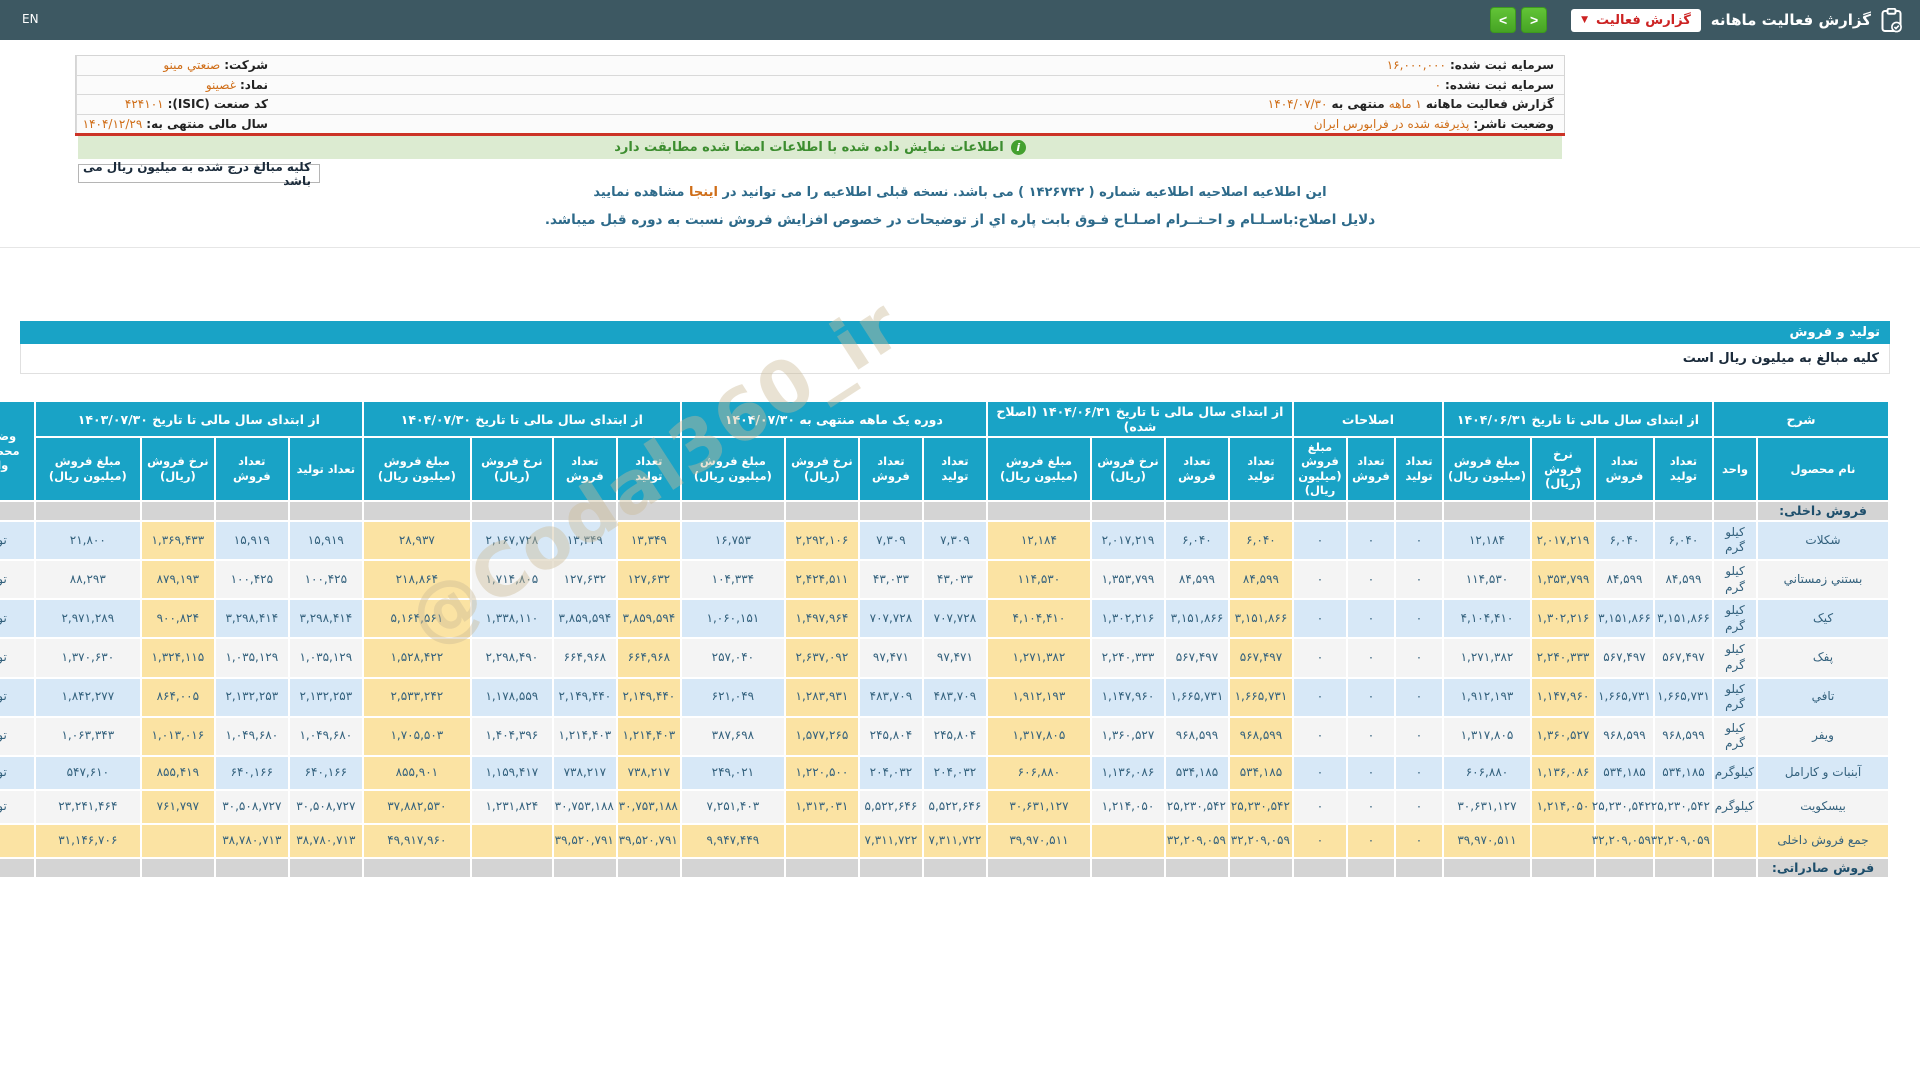  I want to click on column-header-prev: تعداد فروش, so click(251, 469).